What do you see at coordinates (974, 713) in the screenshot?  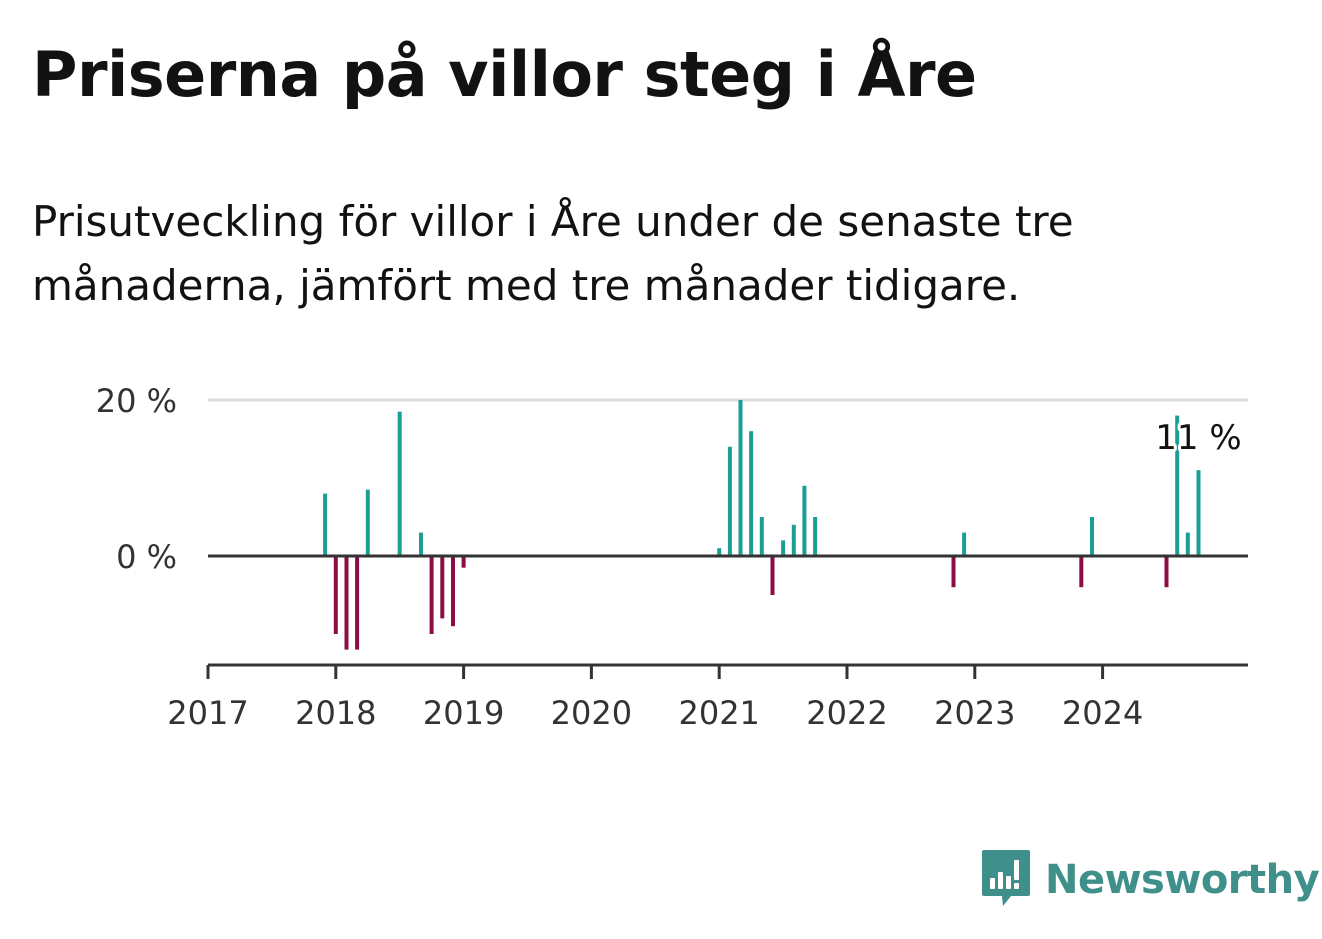 I see `x-tick-label: 2023` at bounding box center [974, 713].